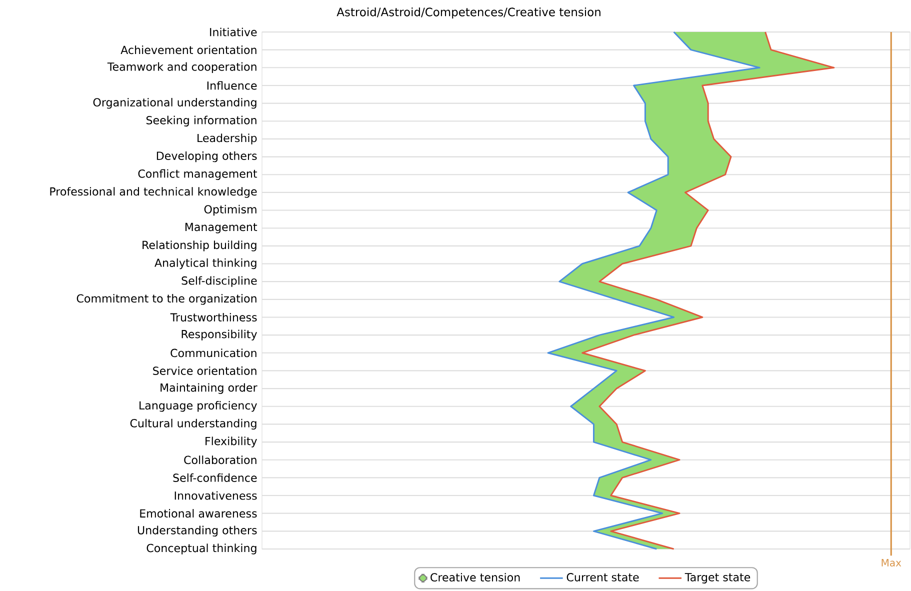 The image size is (911, 591). I want to click on y-tick-label: Self-discipline, so click(219, 281).